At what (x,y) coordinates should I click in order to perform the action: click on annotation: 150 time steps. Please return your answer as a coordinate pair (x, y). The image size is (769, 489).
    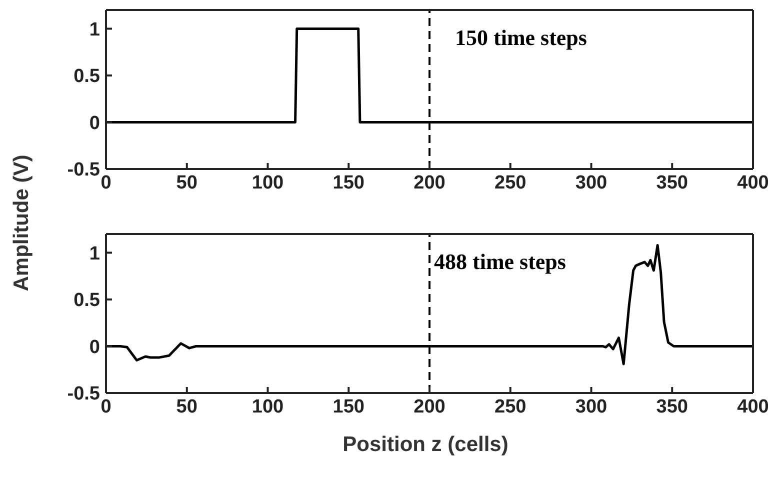
    Looking at the image, I should click on (521, 38).